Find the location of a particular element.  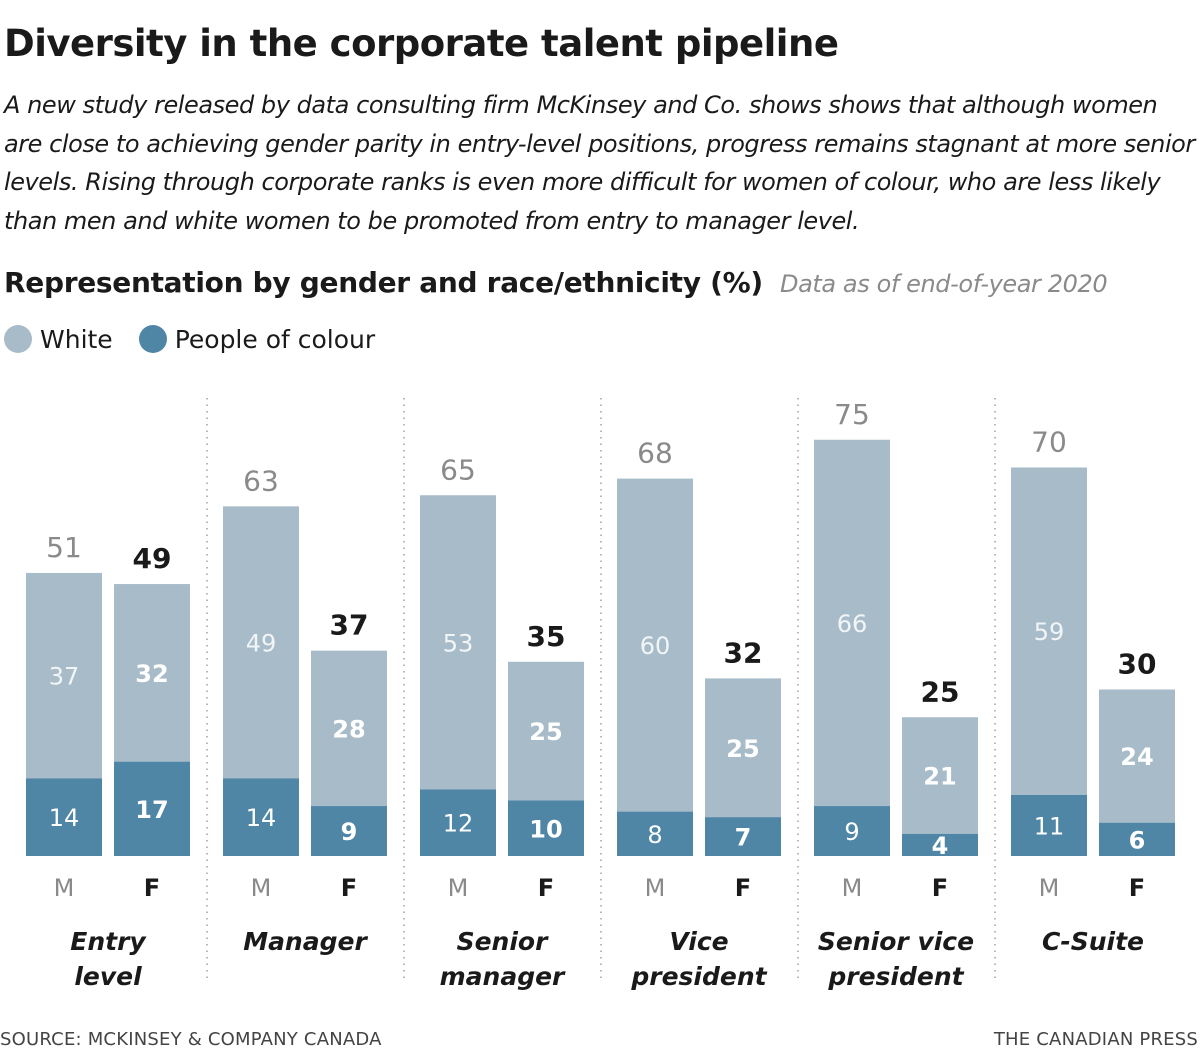

legend-item-people-of-colour: People of colour is located at coordinates (257, 339).